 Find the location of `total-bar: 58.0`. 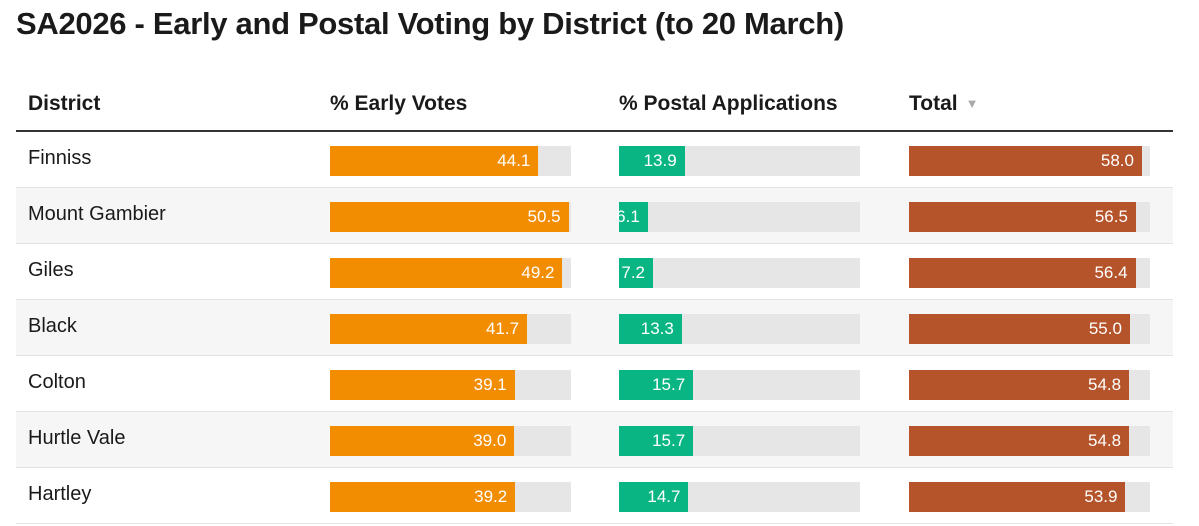

total-bar: 58.0 is located at coordinates (1025, 161).